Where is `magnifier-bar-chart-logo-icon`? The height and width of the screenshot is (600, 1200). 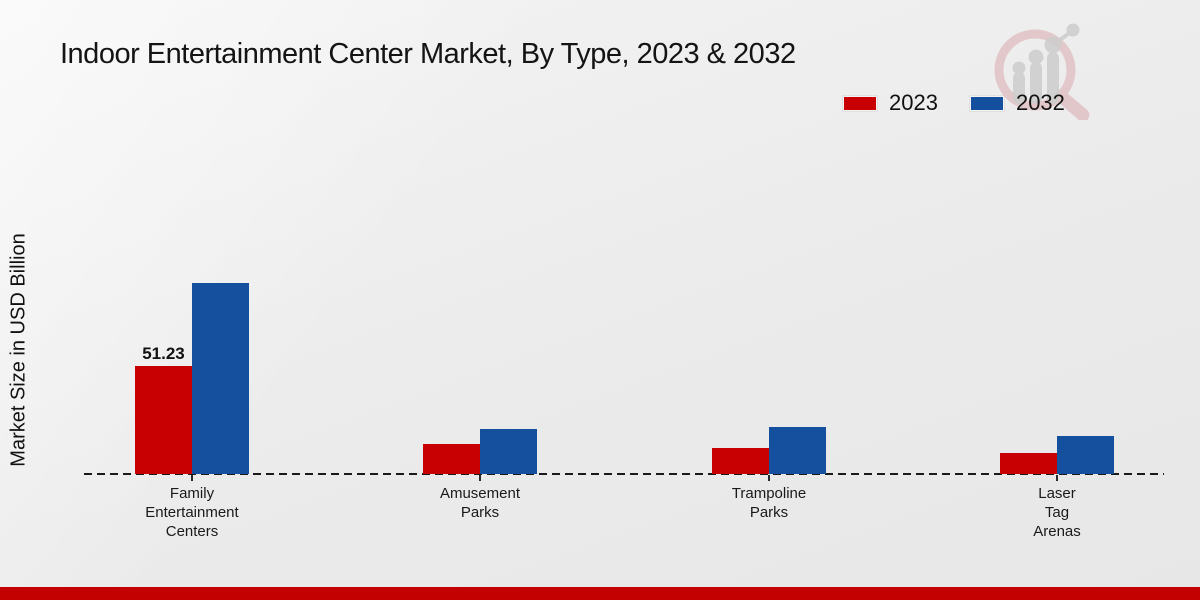 magnifier-bar-chart-logo-icon is located at coordinates (1042, 71).